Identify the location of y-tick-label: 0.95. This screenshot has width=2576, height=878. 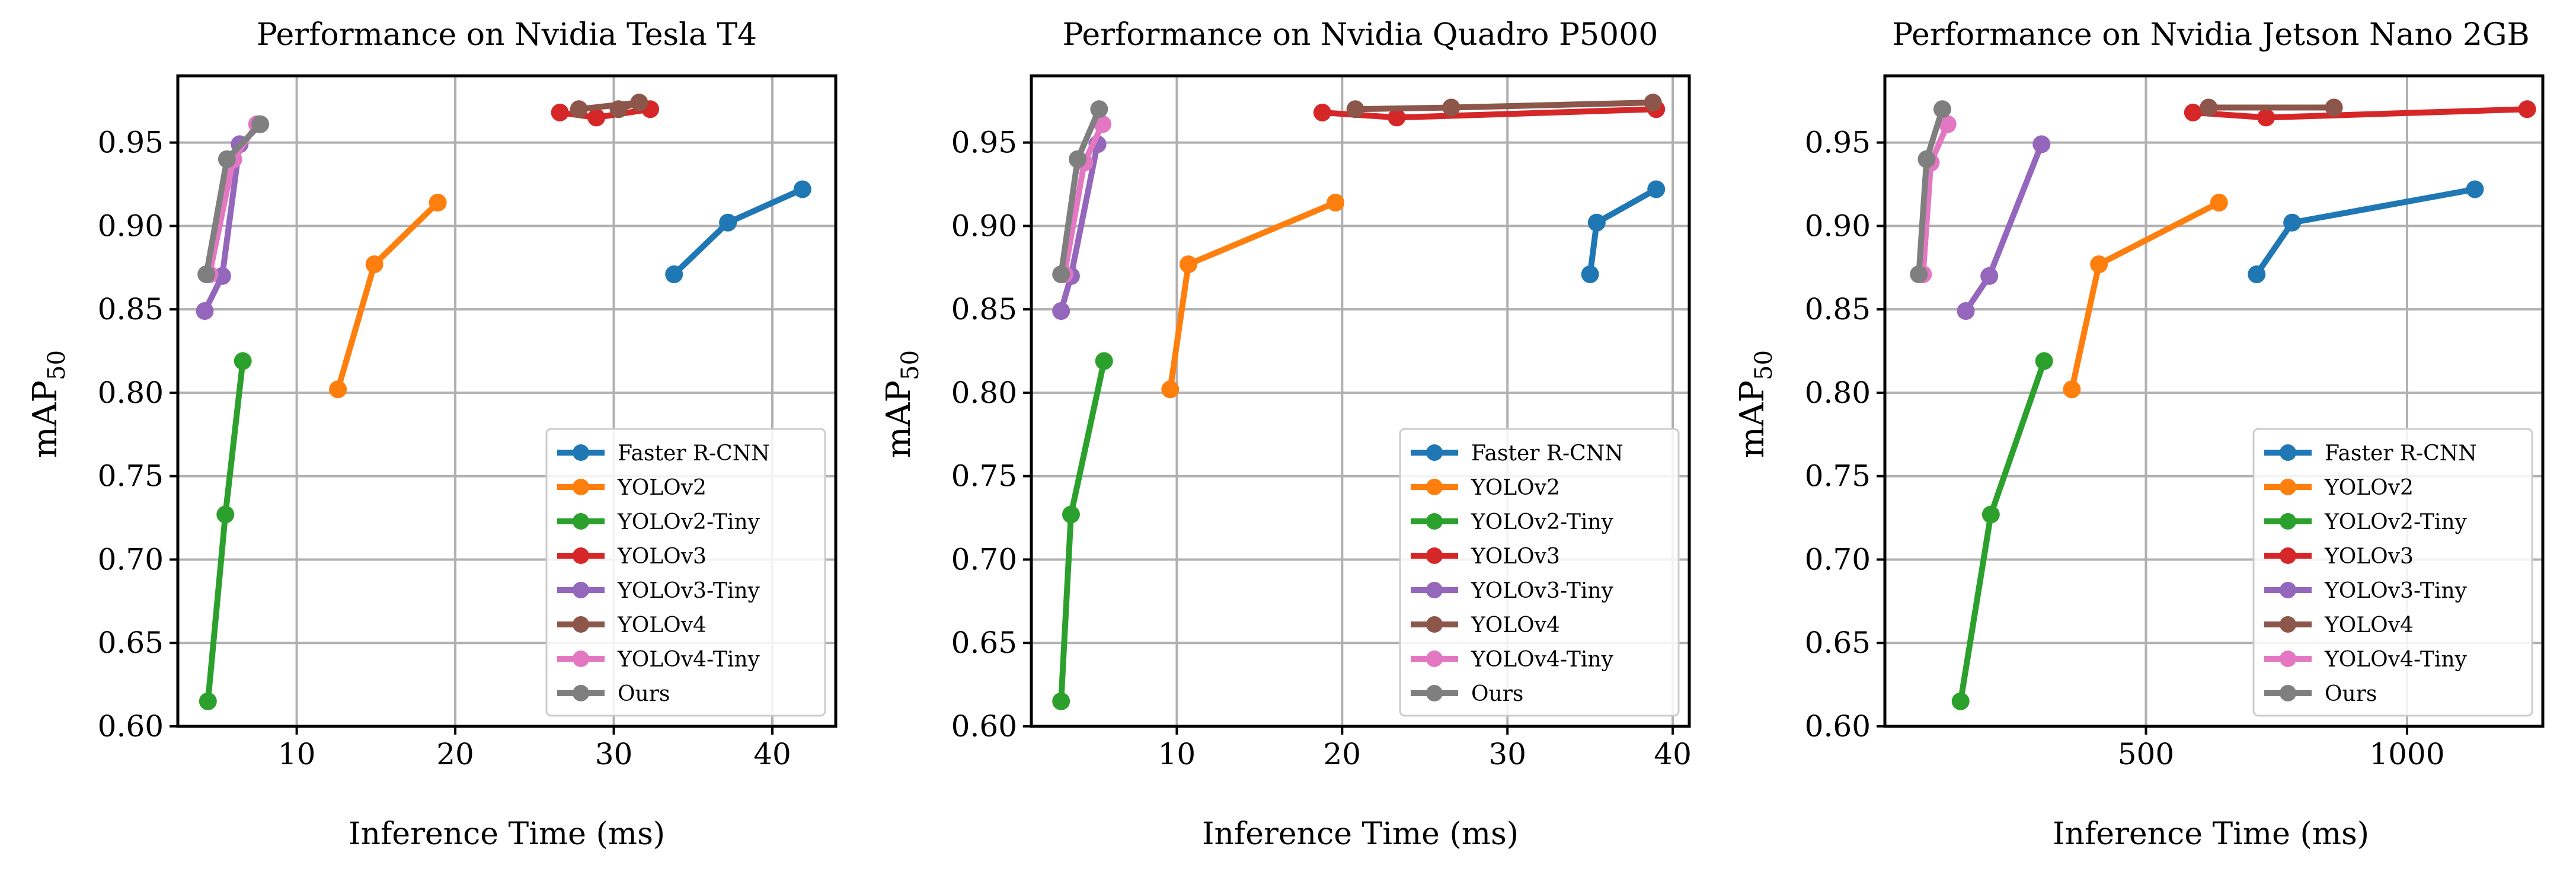
(1838, 143).